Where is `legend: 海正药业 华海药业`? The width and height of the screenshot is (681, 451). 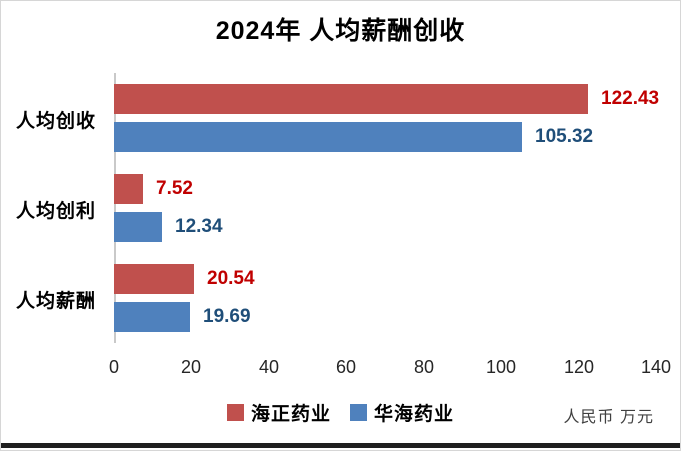 legend: 海正药业 华海药业 is located at coordinates (340, 412).